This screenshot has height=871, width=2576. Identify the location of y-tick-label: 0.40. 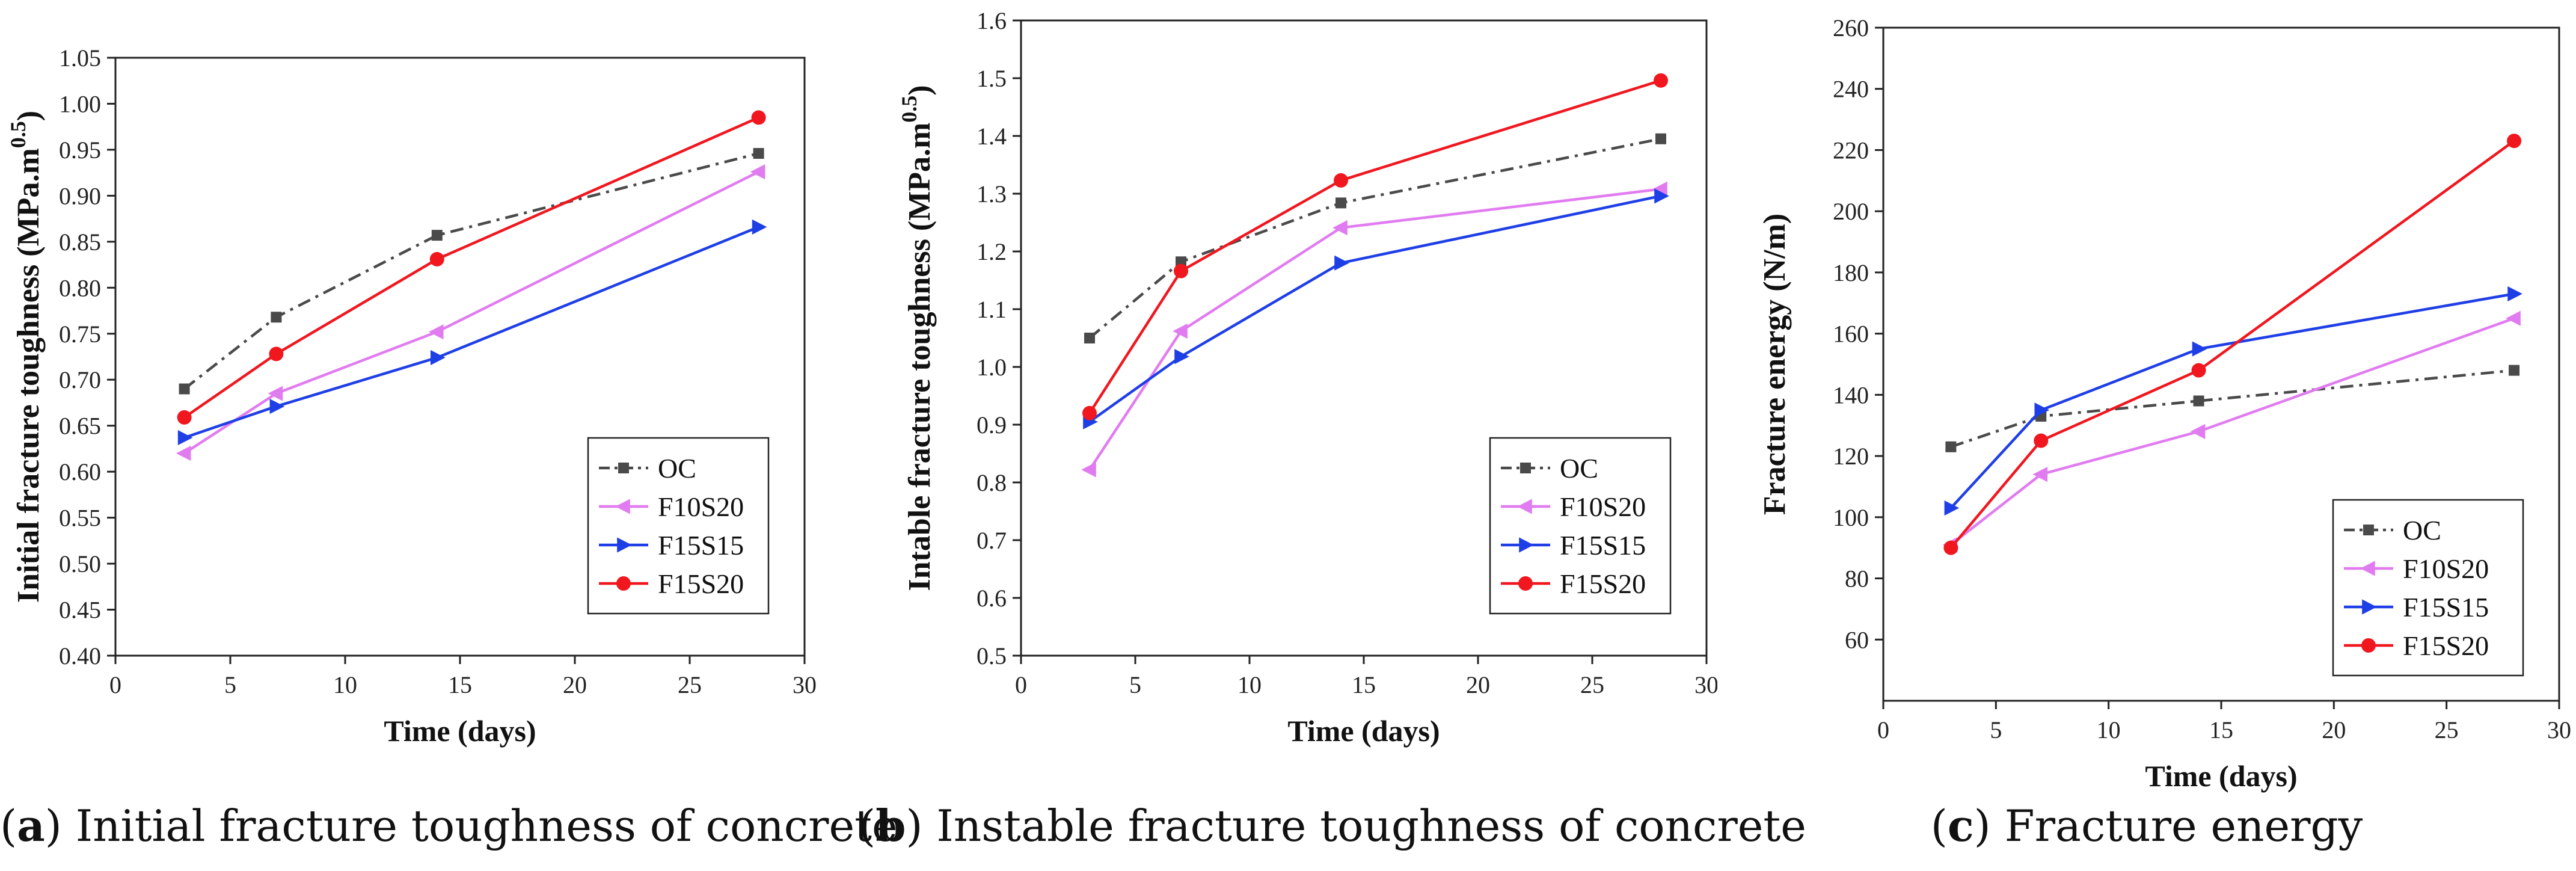
(80, 655).